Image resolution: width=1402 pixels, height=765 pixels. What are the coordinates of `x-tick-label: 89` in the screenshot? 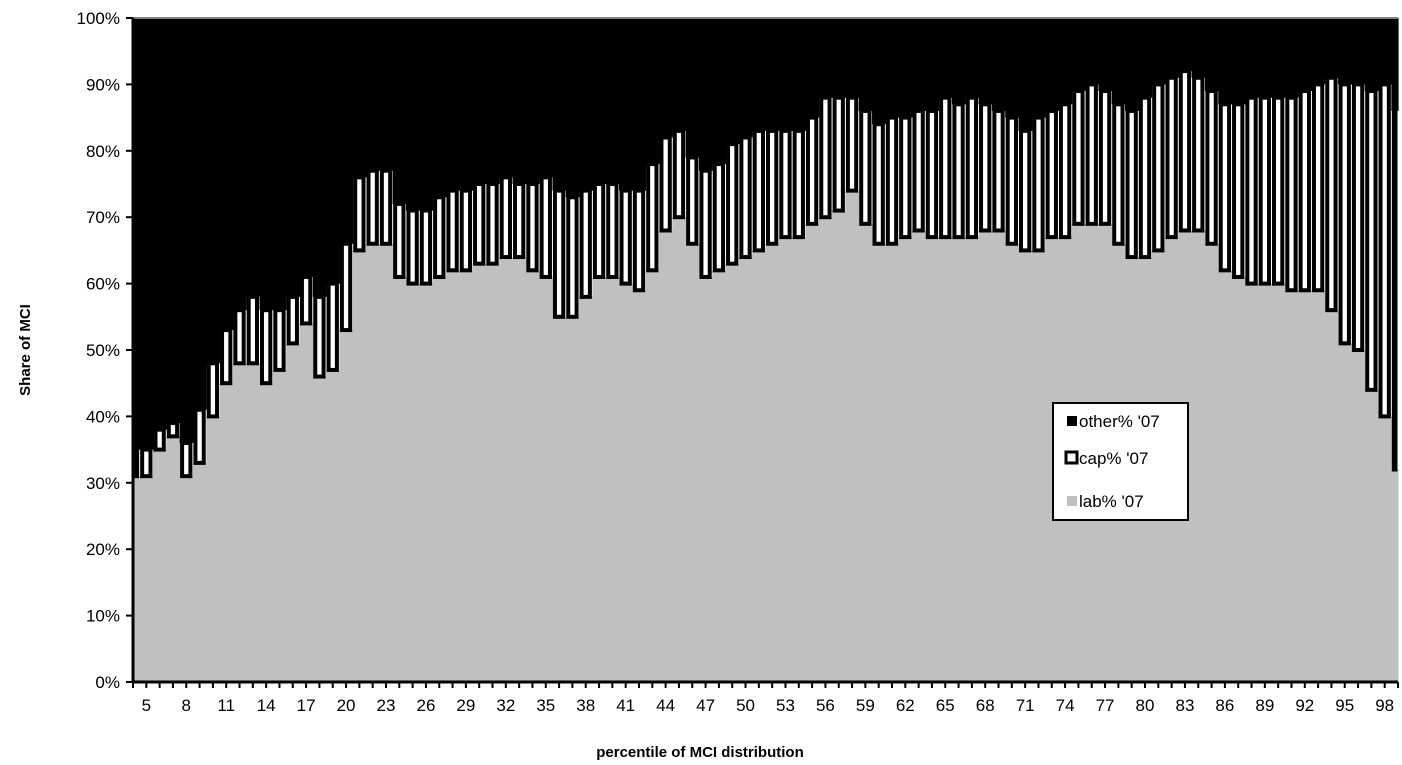 It's located at (1264, 705).